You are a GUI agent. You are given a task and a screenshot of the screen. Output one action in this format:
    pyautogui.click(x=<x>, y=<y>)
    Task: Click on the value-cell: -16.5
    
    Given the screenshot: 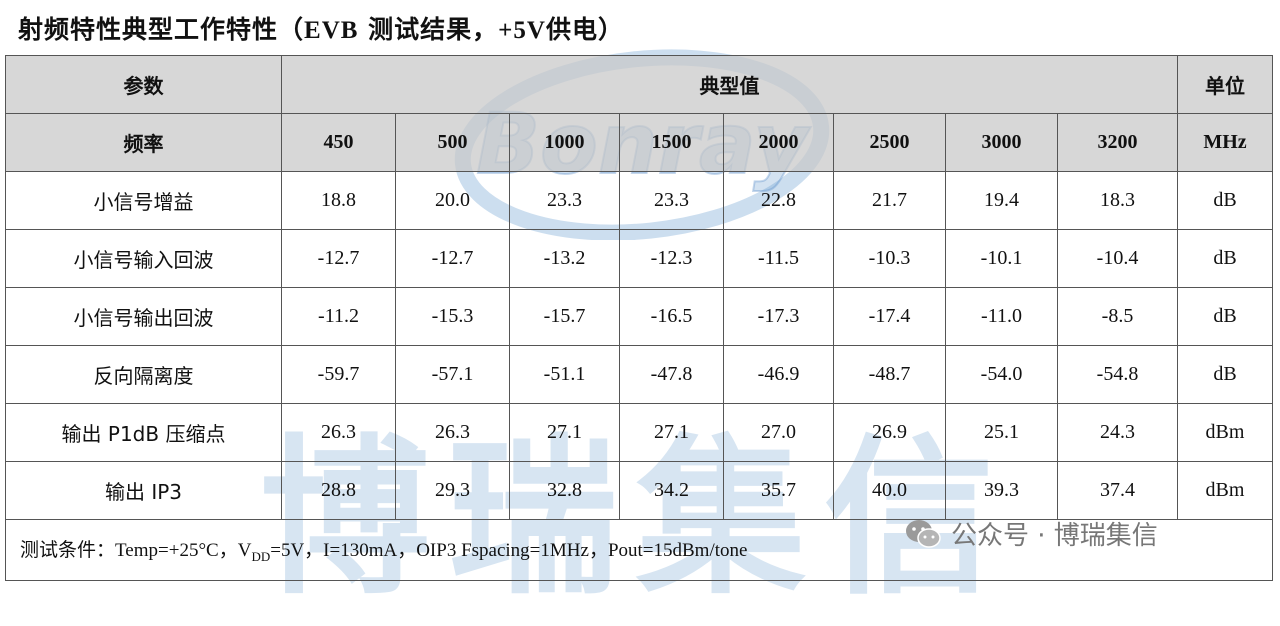 What is the action you would take?
    pyautogui.click(x=671, y=316)
    